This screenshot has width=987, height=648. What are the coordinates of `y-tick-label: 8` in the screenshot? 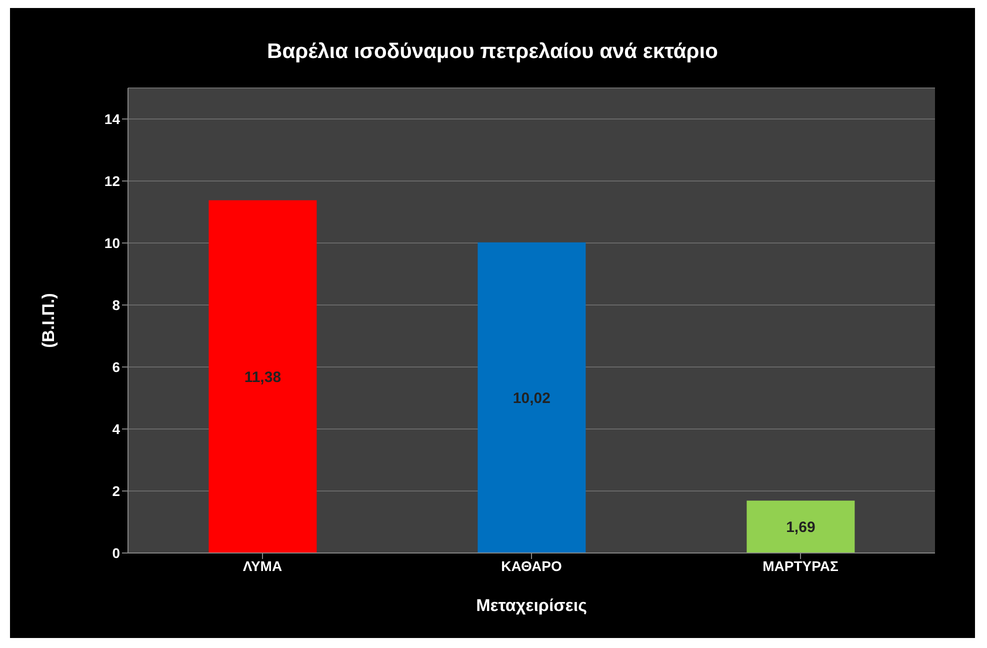 It's located at (116, 304).